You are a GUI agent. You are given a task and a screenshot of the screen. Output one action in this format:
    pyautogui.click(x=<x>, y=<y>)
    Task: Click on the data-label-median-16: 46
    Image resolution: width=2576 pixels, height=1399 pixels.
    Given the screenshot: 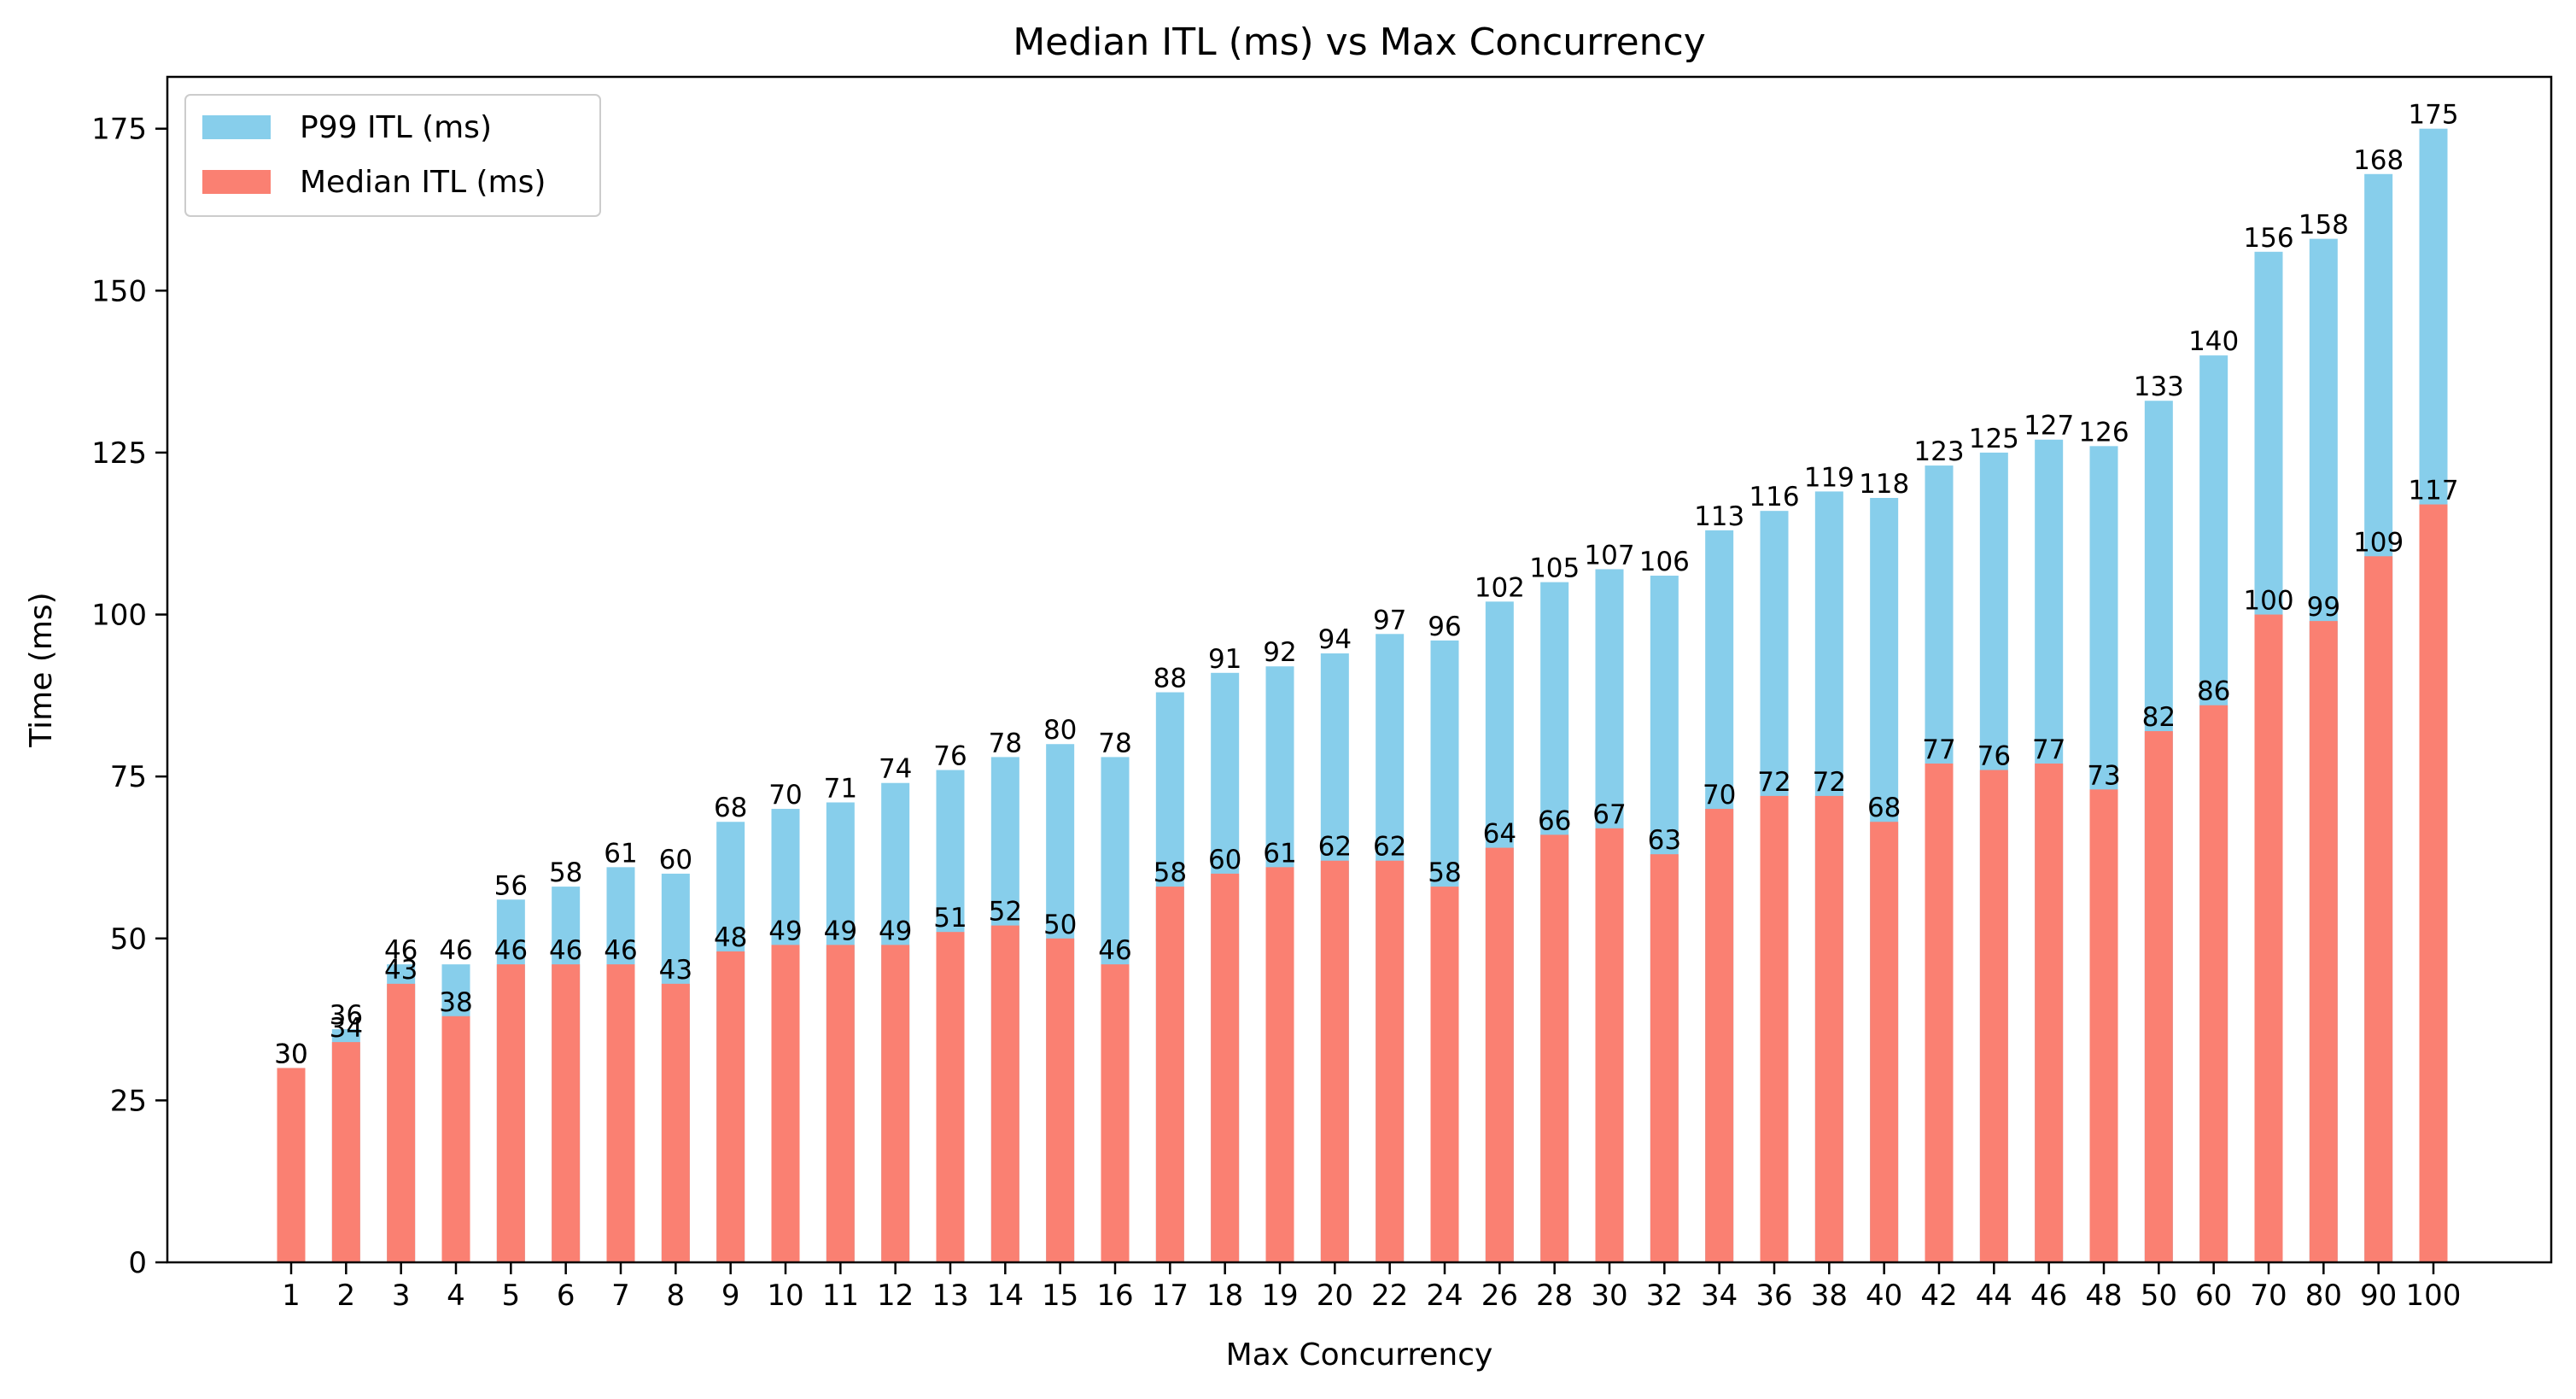 What is the action you would take?
    pyautogui.click(x=1114, y=950)
    